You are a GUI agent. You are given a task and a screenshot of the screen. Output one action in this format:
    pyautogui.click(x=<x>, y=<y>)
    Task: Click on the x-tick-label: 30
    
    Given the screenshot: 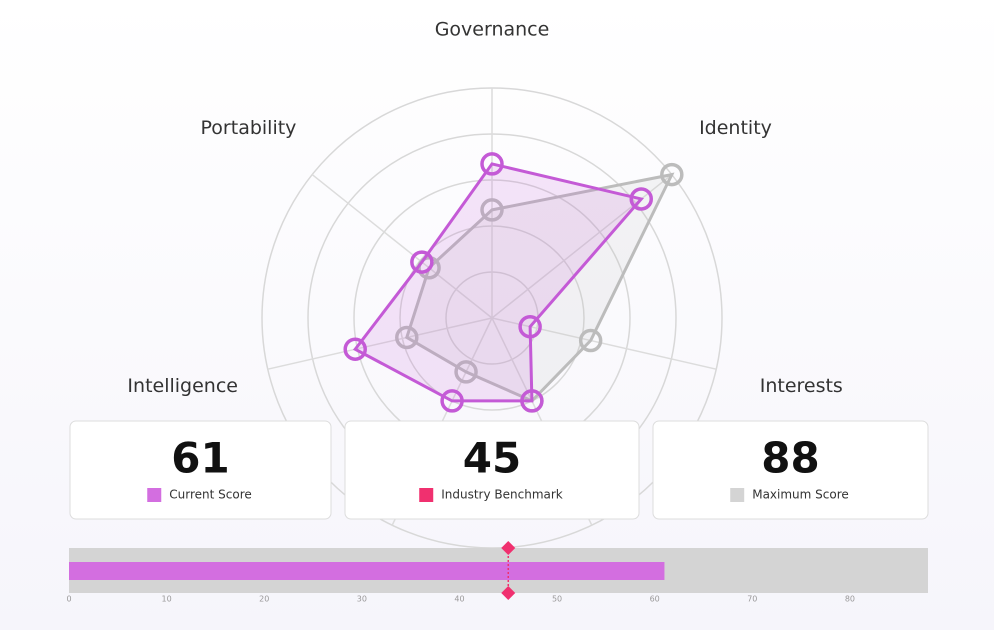 What is the action you would take?
    pyautogui.click(x=362, y=599)
    